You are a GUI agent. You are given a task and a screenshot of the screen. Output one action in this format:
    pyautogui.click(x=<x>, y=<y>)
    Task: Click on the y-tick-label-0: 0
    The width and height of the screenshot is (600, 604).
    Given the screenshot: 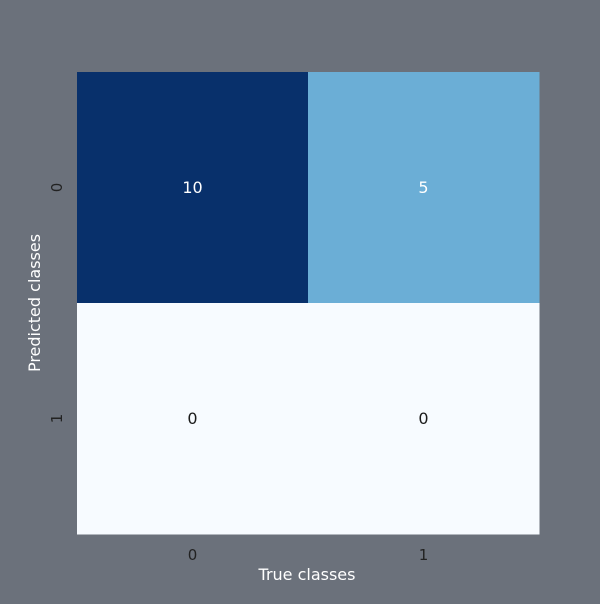 What is the action you would take?
    pyautogui.click(x=57, y=188)
    